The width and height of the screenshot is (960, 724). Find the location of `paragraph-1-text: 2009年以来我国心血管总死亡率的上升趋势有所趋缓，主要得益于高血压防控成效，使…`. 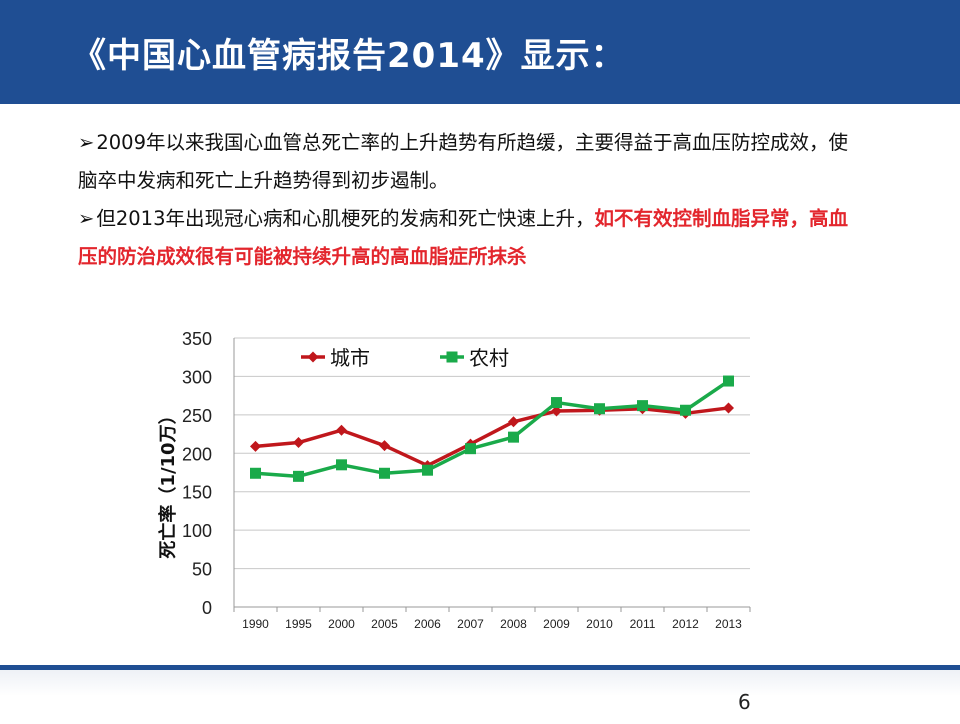

paragraph-1-text: 2009年以来我国心血管总死亡率的上升趋势有所趋缓，主要得益于高血压防控成效，使… is located at coordinates (463, 161).